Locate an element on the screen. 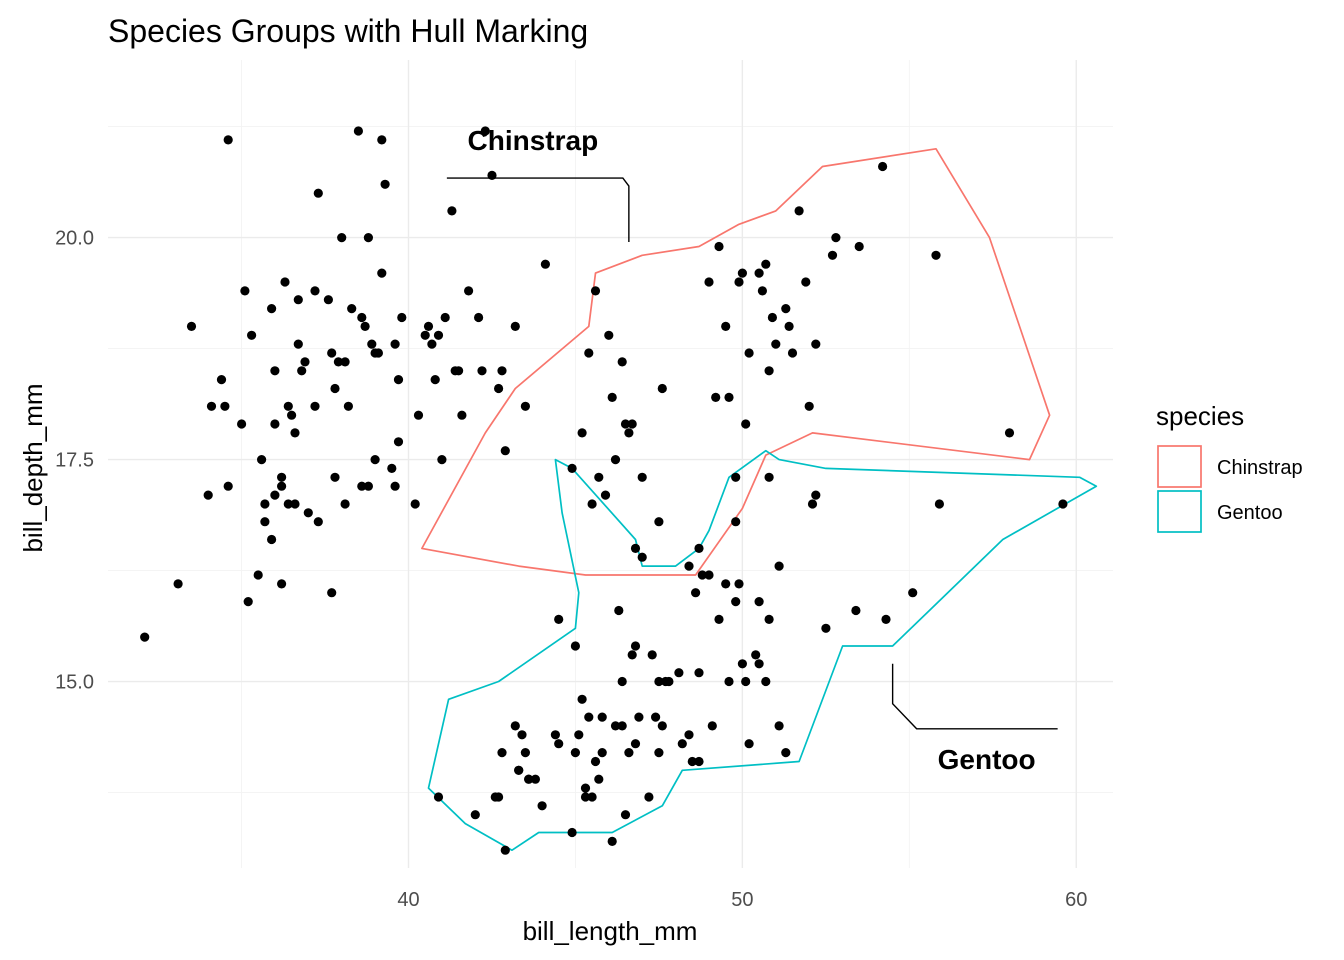 Image resolution: width=1344 pixels, height=960 pixels. annotation-chinstrap: Chinstrap is located at coordinates (533, 140).